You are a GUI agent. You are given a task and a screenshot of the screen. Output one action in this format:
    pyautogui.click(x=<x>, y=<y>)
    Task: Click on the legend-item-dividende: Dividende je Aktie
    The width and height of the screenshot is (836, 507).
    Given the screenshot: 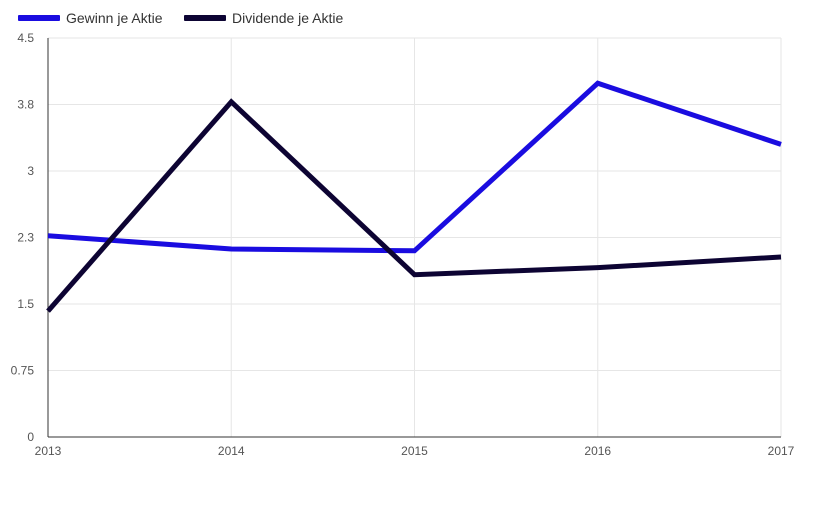 What is the action you would take?
    pyautogui.click(x=264, y=18)
    